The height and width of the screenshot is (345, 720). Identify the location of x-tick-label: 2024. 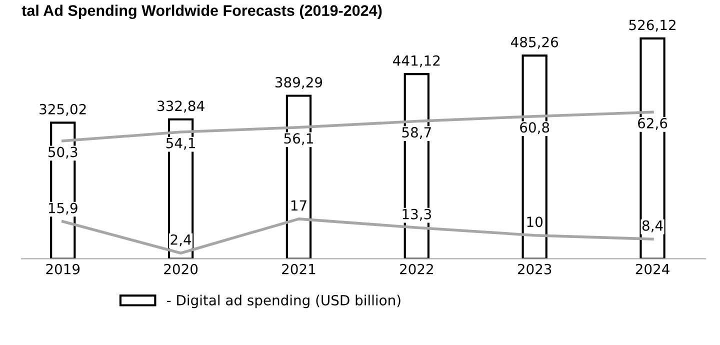
(653, 269).